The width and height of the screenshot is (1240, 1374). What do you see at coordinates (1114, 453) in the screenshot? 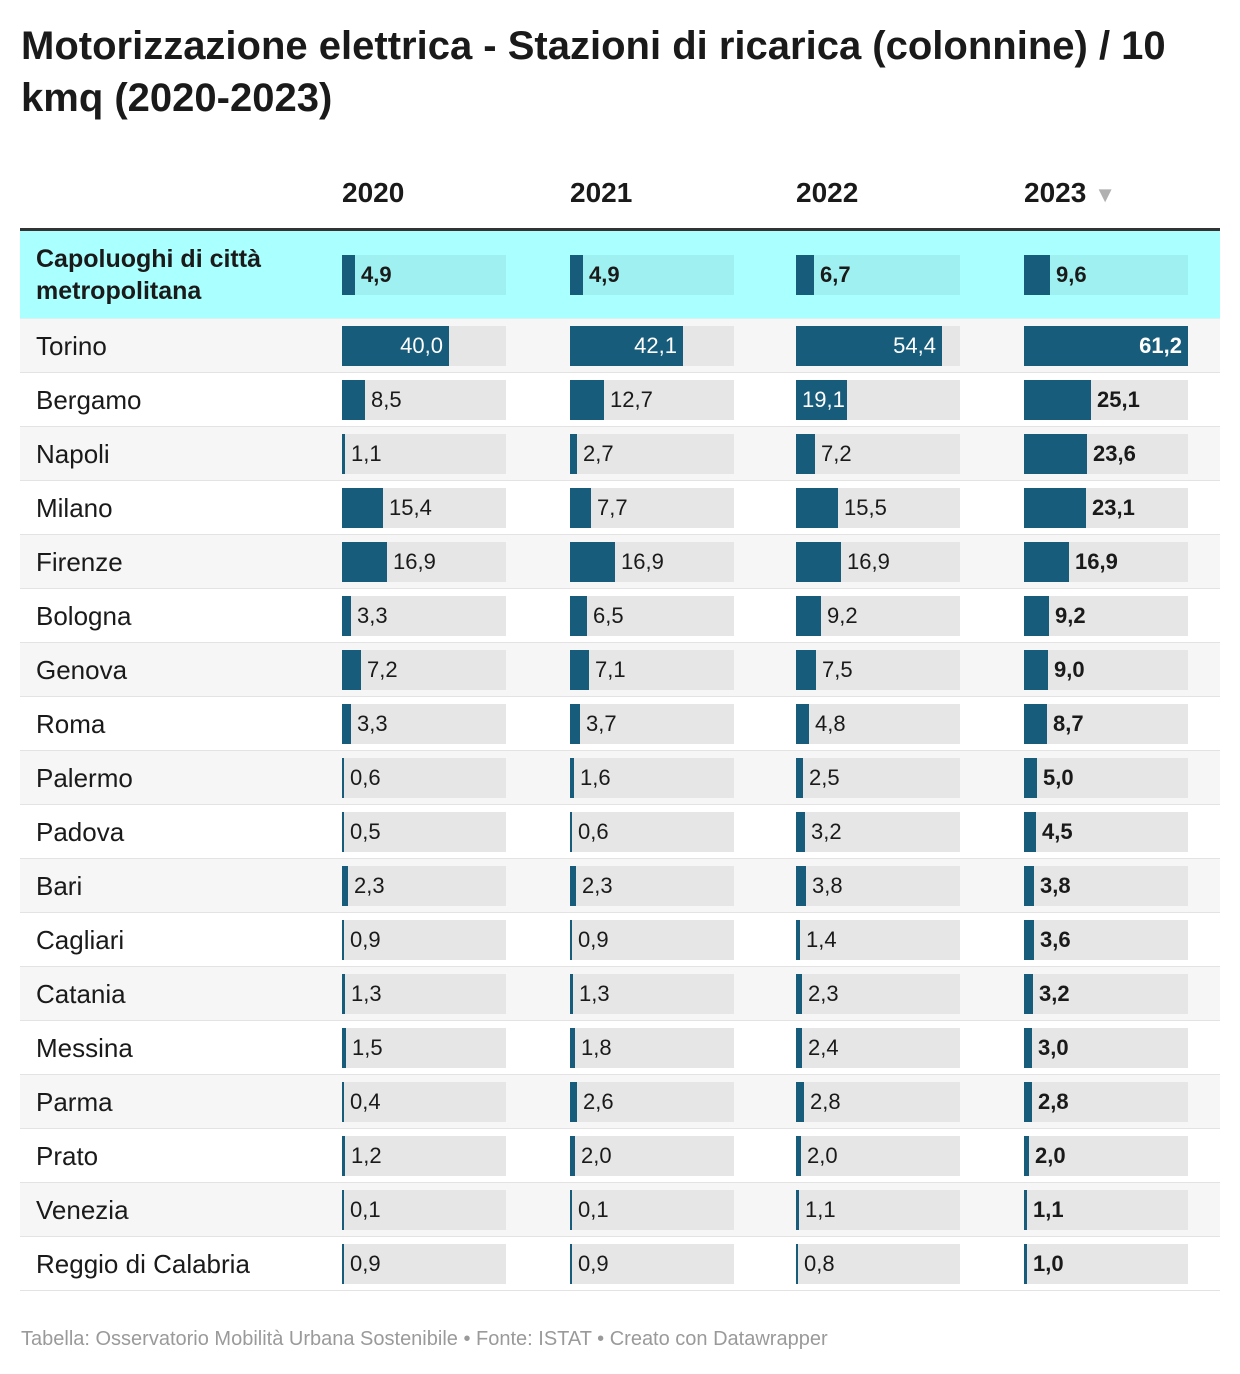
I see `value-label: 23,6` at bounding box center [1114, 453].